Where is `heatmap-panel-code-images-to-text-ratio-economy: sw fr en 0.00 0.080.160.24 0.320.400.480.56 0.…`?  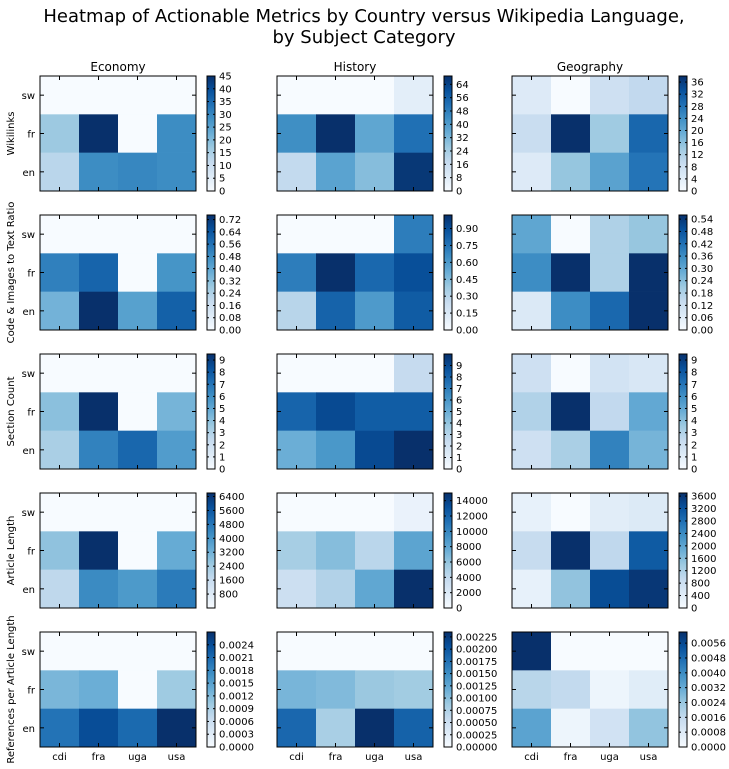 heatmap-panel-code-images-to-text-ratio-economy: sw fr en 0.00 0.080.160.24 0.320.400.480.56 0.… is located at coordinates (131, 275).